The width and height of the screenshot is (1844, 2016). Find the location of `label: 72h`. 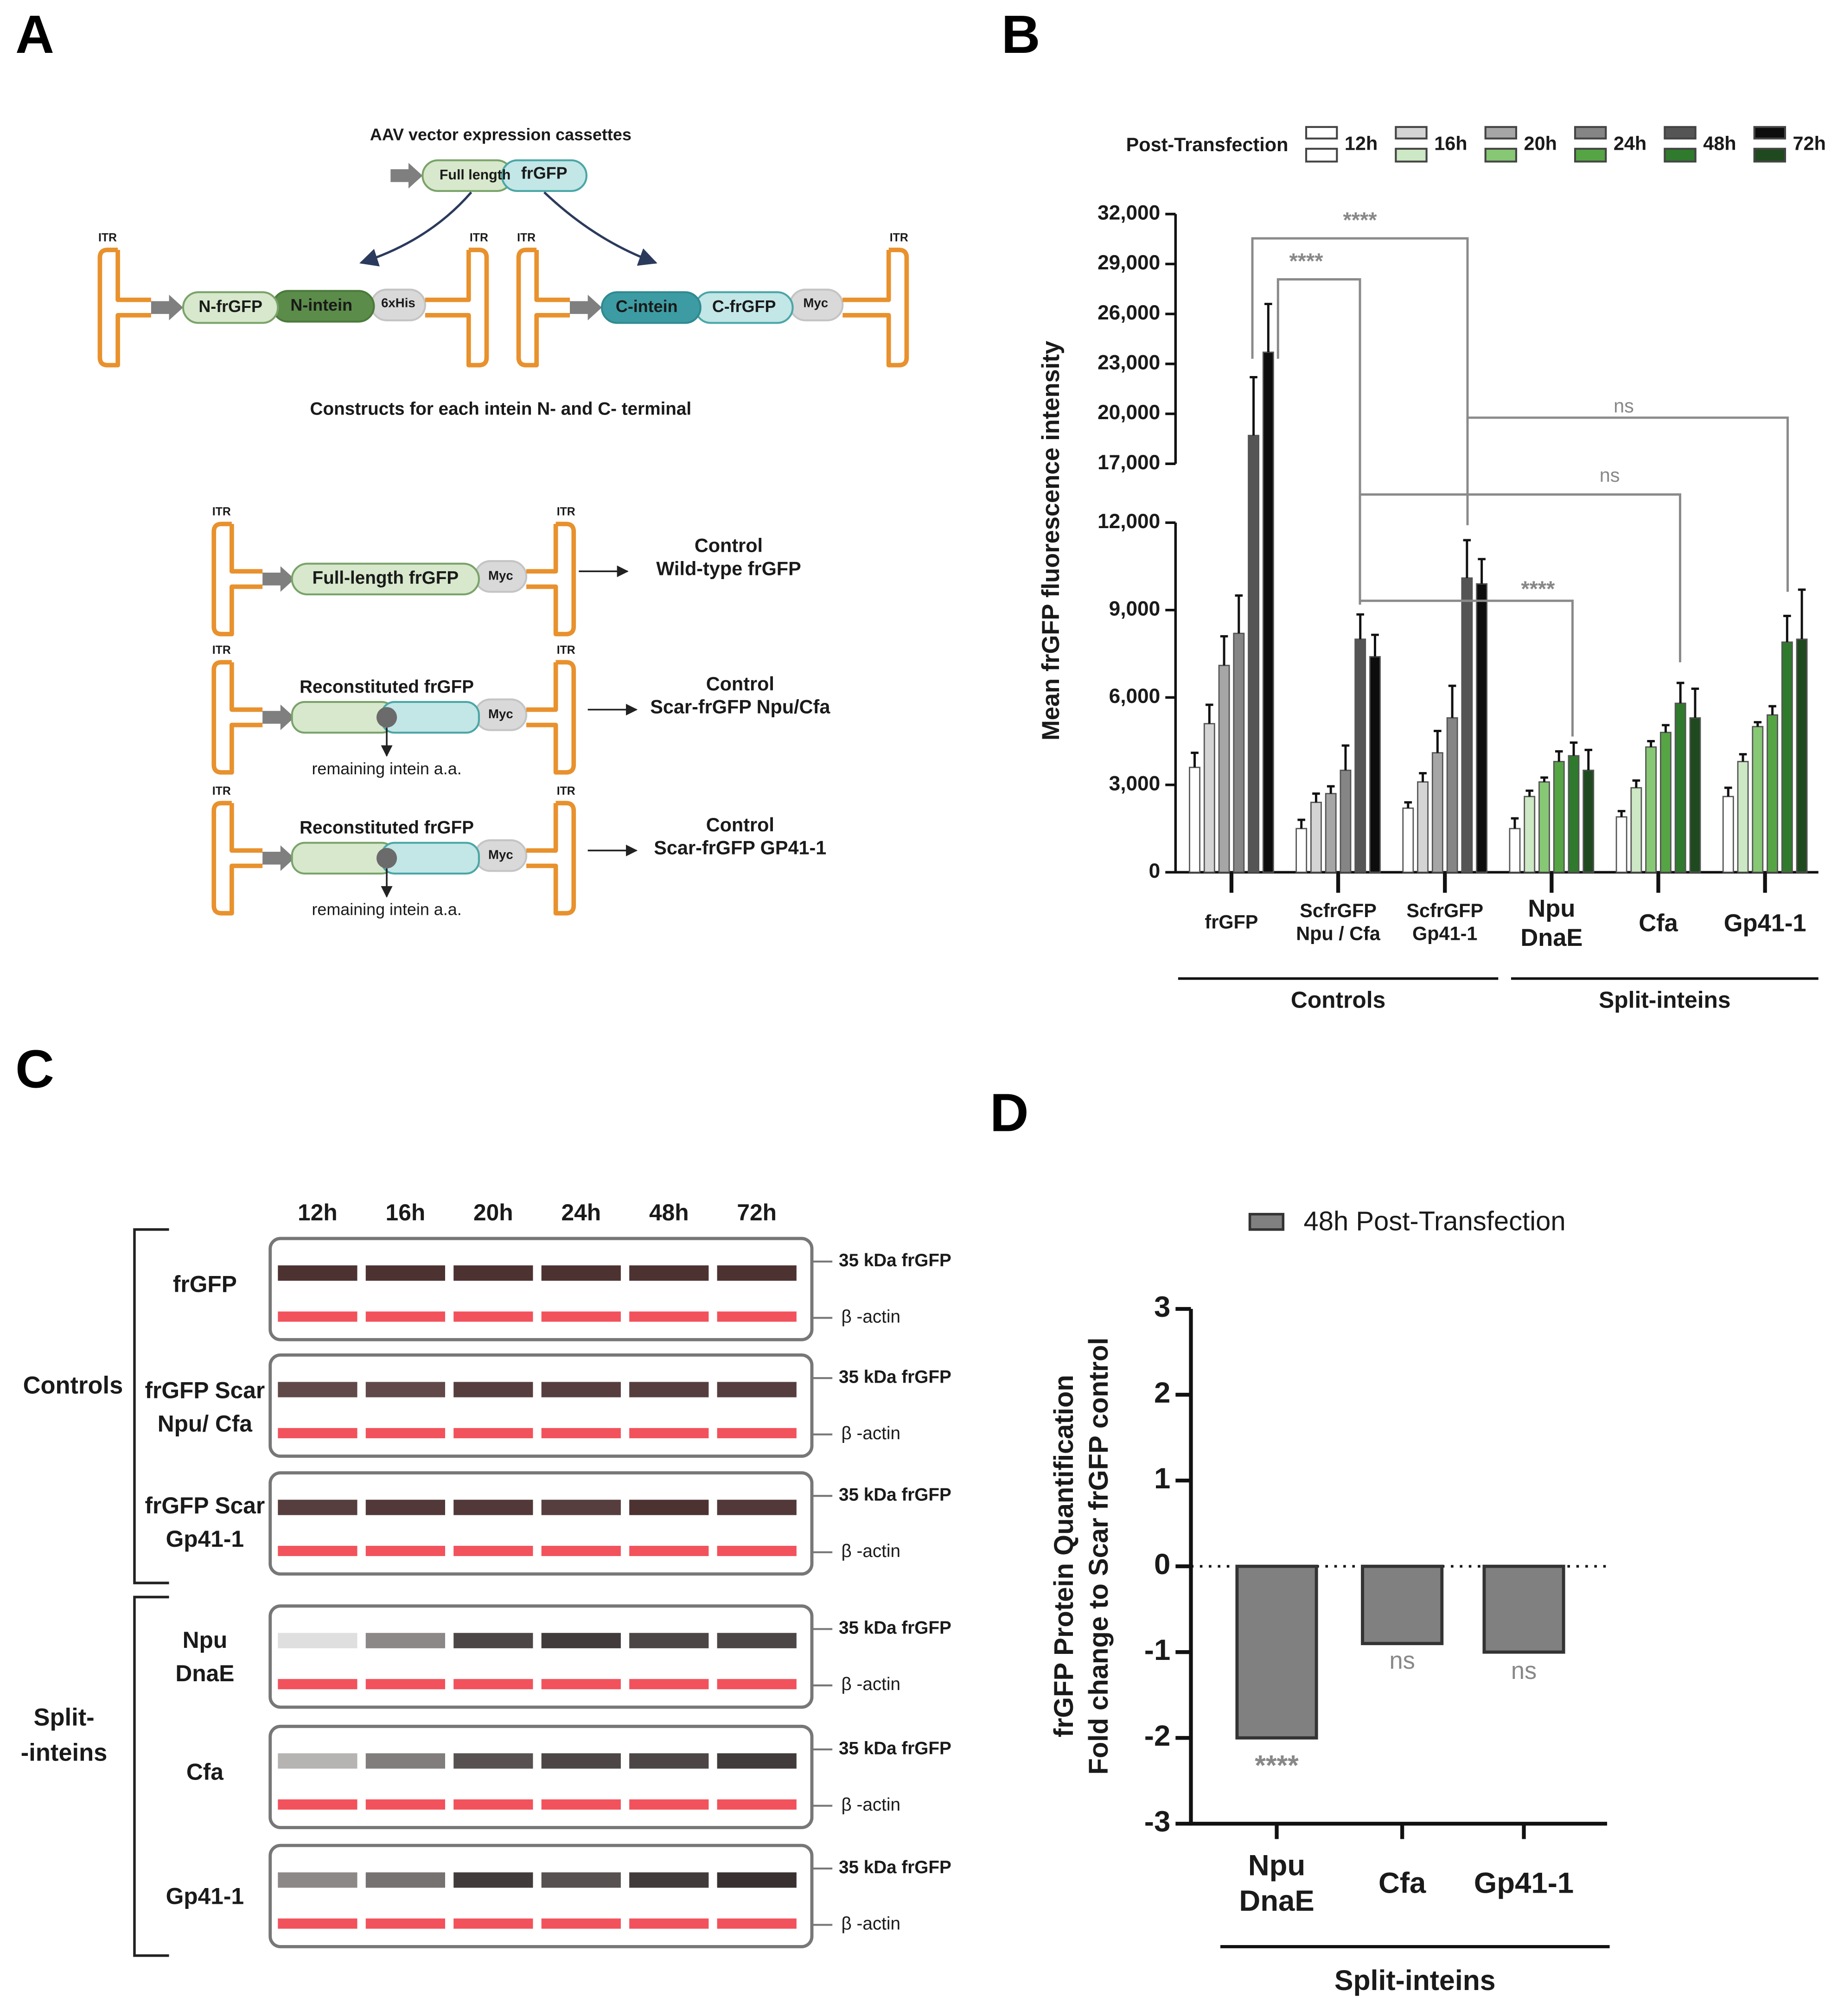

label: 72h is located at coordinates (757, 1212).